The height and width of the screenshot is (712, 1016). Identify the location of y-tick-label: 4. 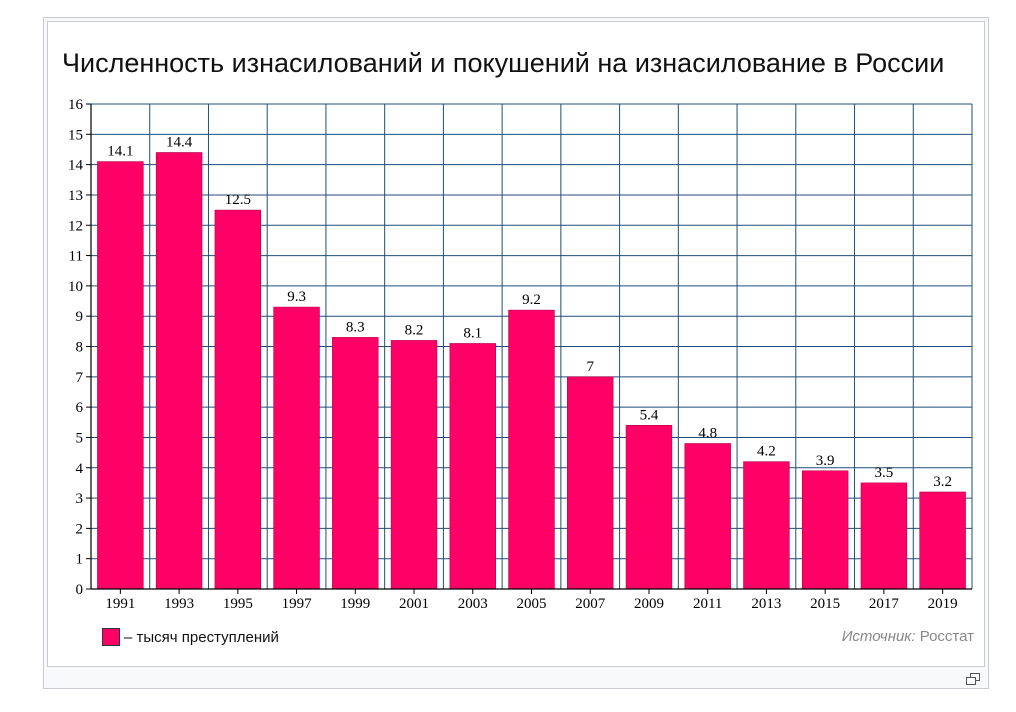
(80, 469).